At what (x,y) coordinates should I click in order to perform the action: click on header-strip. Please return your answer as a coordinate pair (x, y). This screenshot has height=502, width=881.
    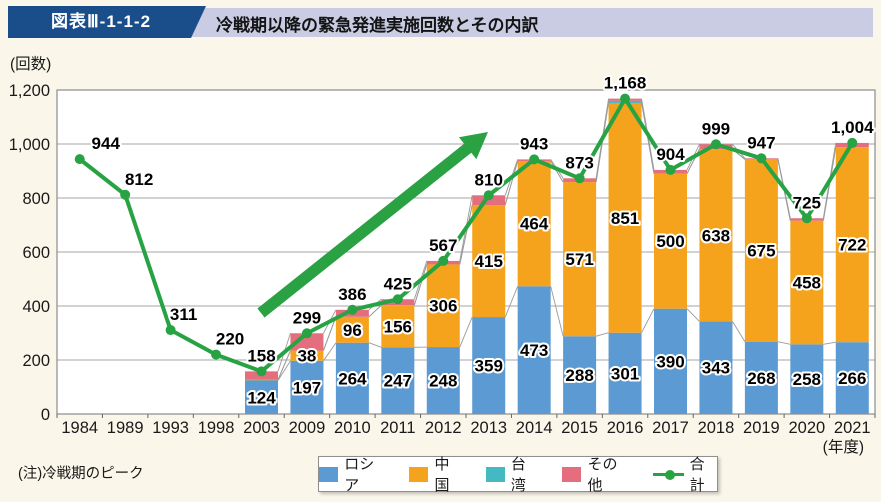
    Looking at the image, I should click on (496, 22).